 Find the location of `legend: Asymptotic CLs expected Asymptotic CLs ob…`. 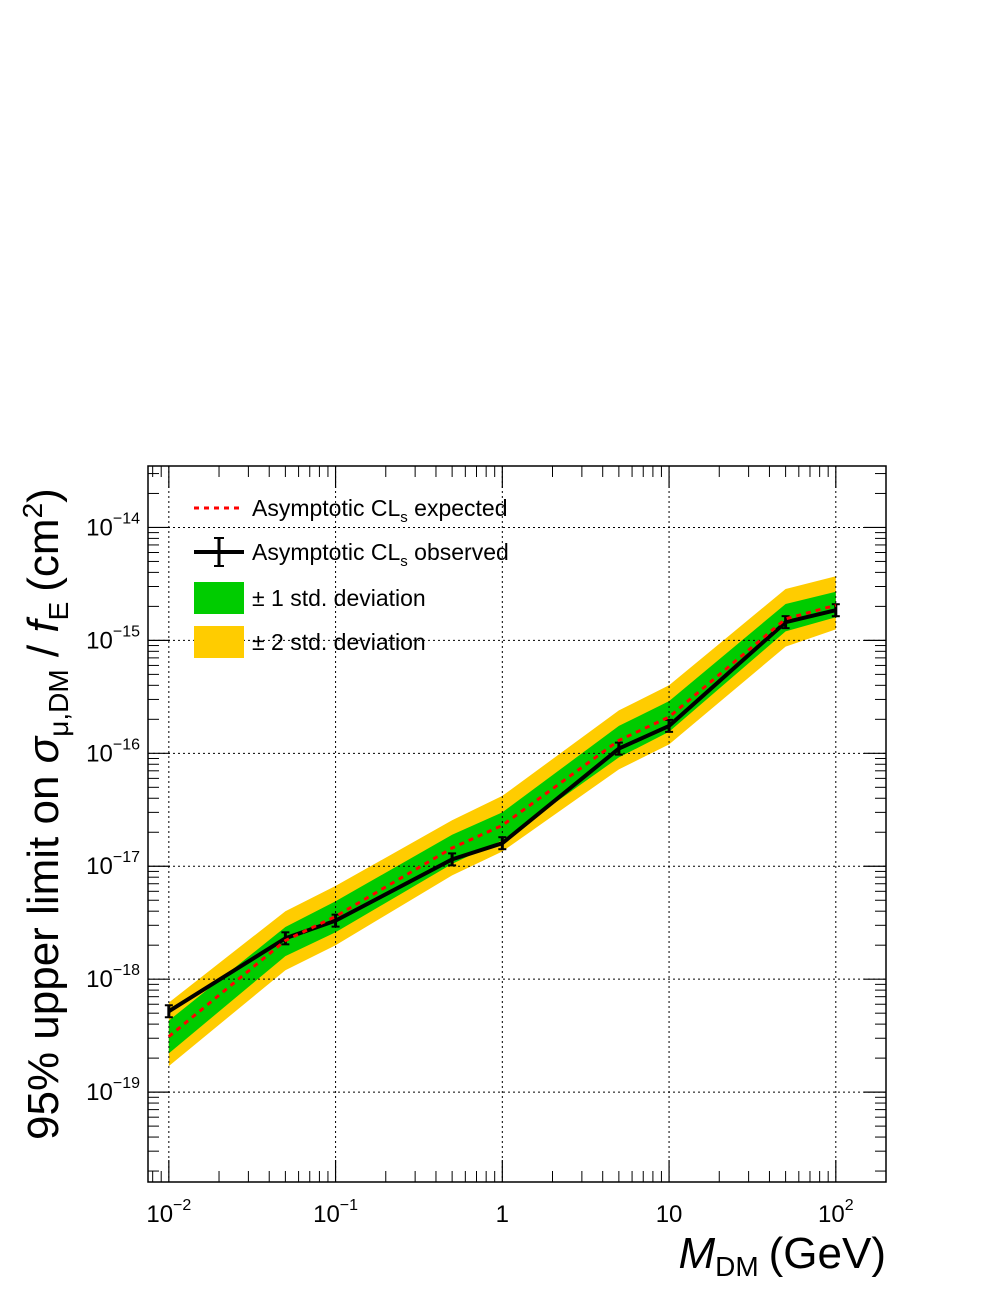

legend: Asymptotic CLs expected Asymptotic CLs ob… is located at coordinates (351, 576).